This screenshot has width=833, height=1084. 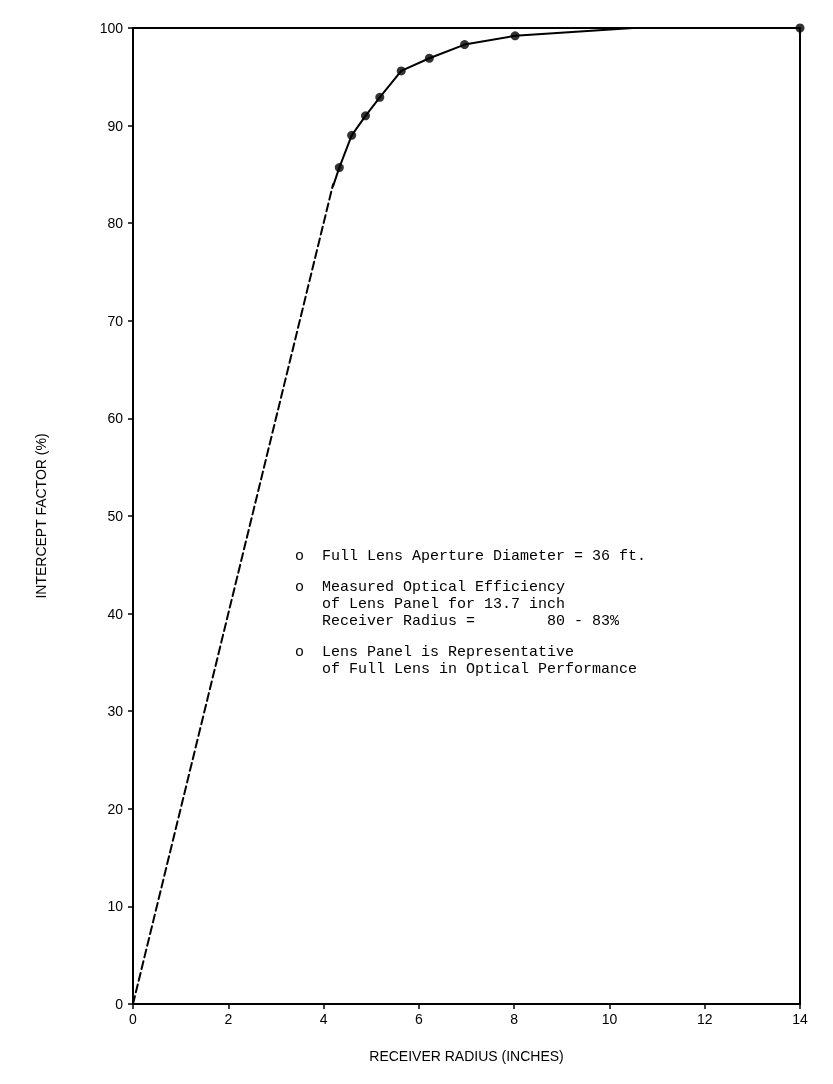 What do you see at coordinates (115, 906) in the screenshot?
I see `y-tick-label: 10` at bounding box center [115, 906].